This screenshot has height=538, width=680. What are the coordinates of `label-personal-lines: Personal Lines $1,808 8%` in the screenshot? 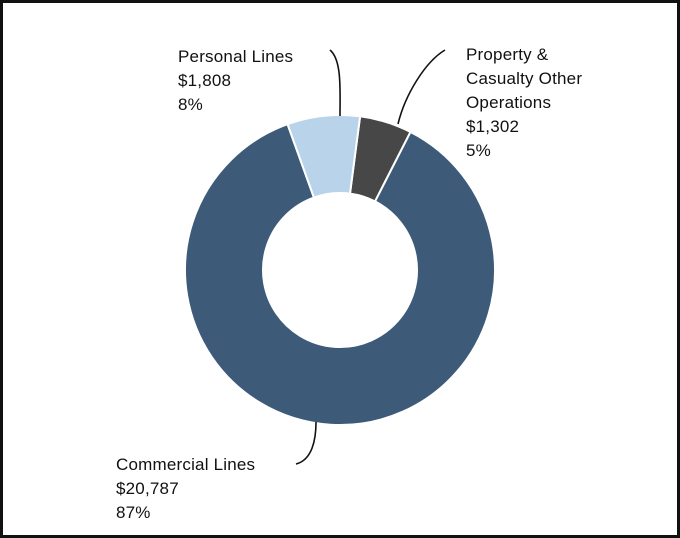 It's located at (235, 80).